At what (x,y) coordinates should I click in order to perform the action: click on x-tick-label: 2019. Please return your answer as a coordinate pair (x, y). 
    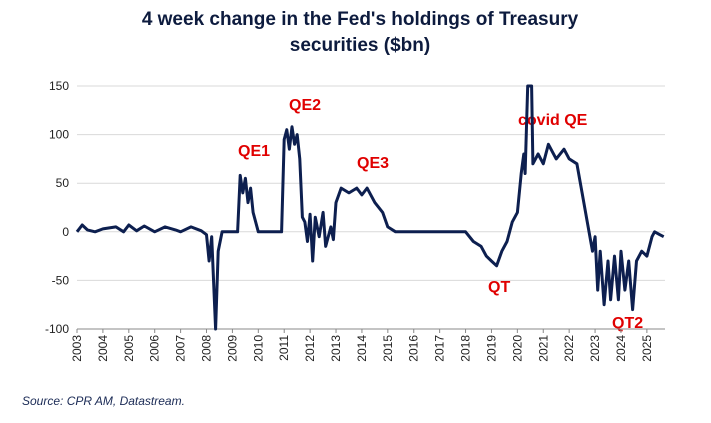
    Looking at the image, I should click on (491, 348).